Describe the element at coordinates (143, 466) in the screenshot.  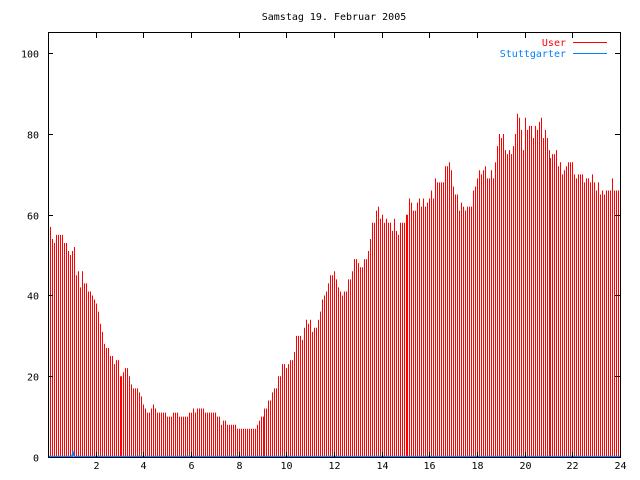
I see `x-tick-label: 4` at that location.